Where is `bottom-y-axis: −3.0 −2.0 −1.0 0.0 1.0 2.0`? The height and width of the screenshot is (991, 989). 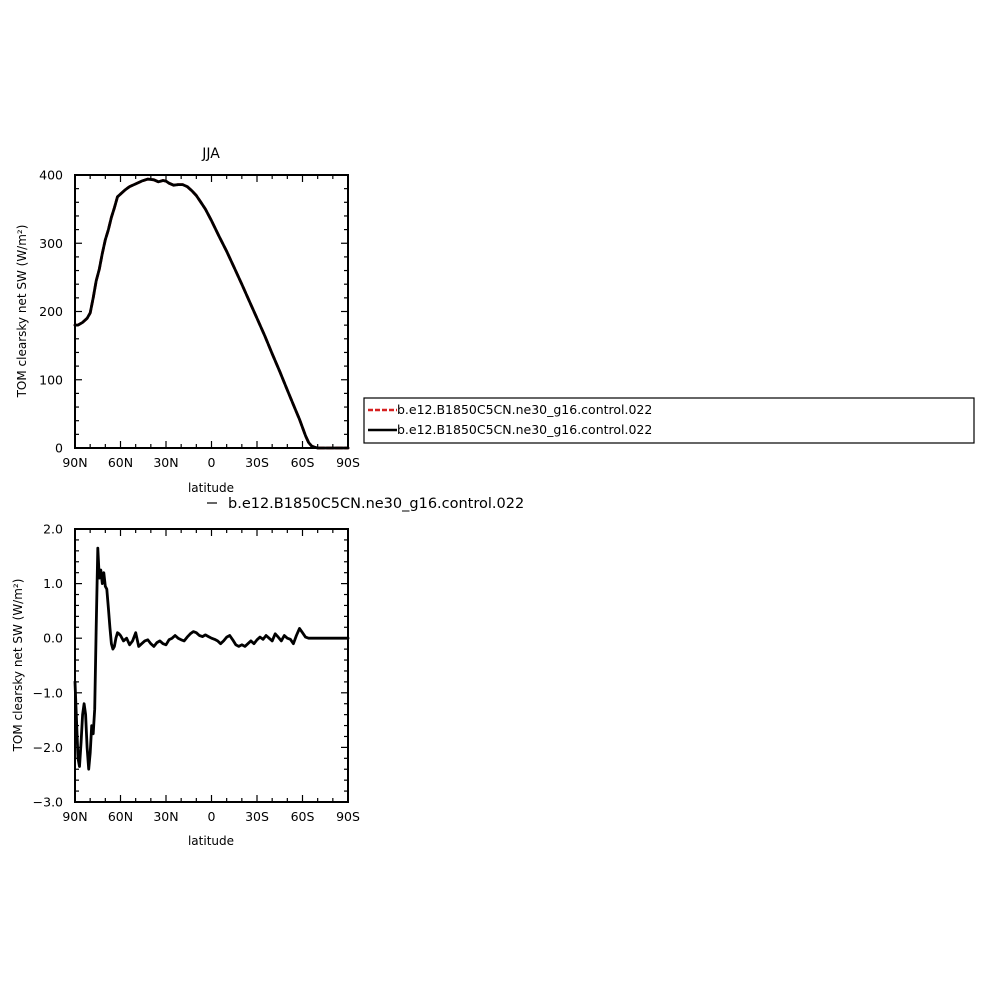
bottom-y-axis: −3.0 −2.0 −1.0 0.0 1.0 2.0 is located at coordinates (190, 666).